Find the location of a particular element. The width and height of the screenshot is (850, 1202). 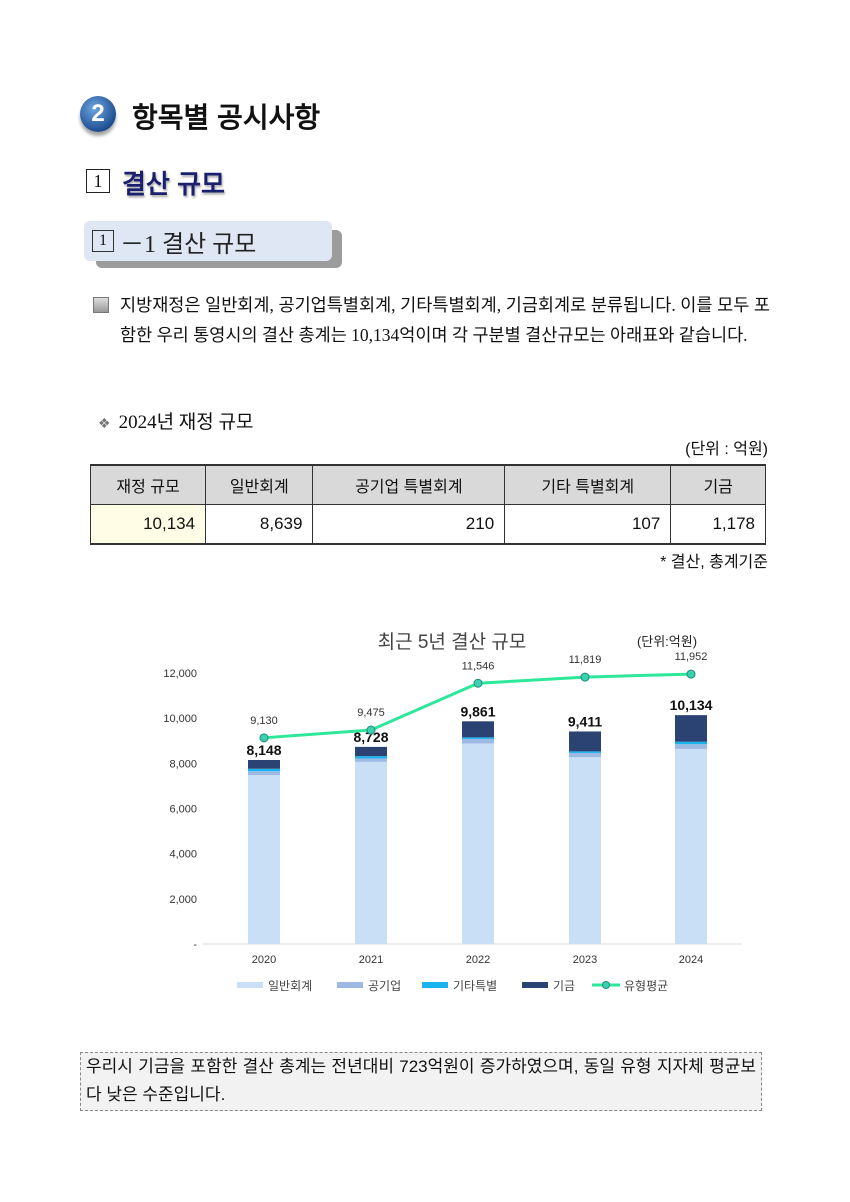

section-title: 항목별 공시사항 is located at coordinates (226, 117).